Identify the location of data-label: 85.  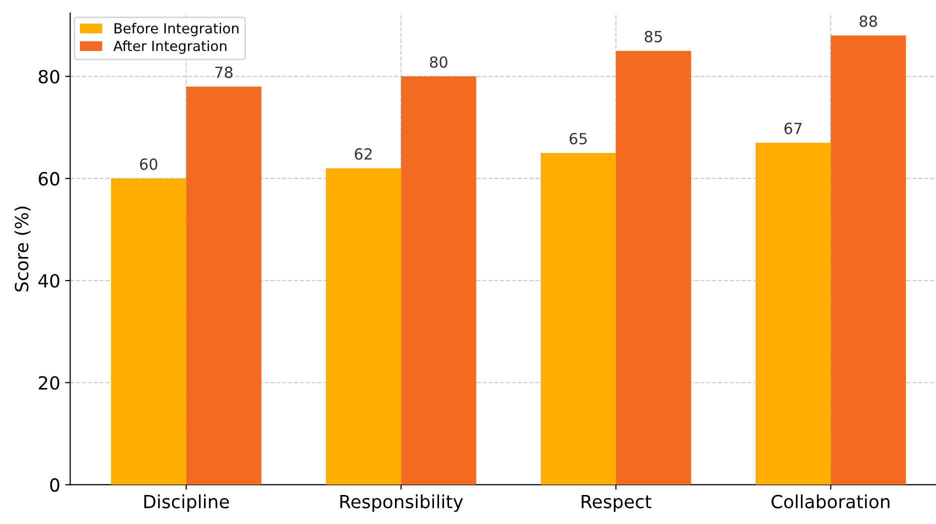
(653, 36).